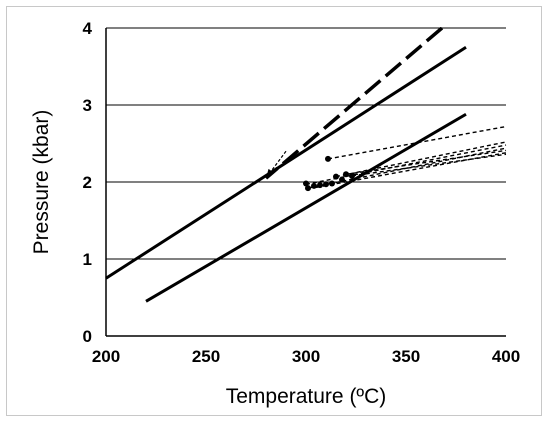  I want to click on y-tick-label-2: 2, so click(87, 182).